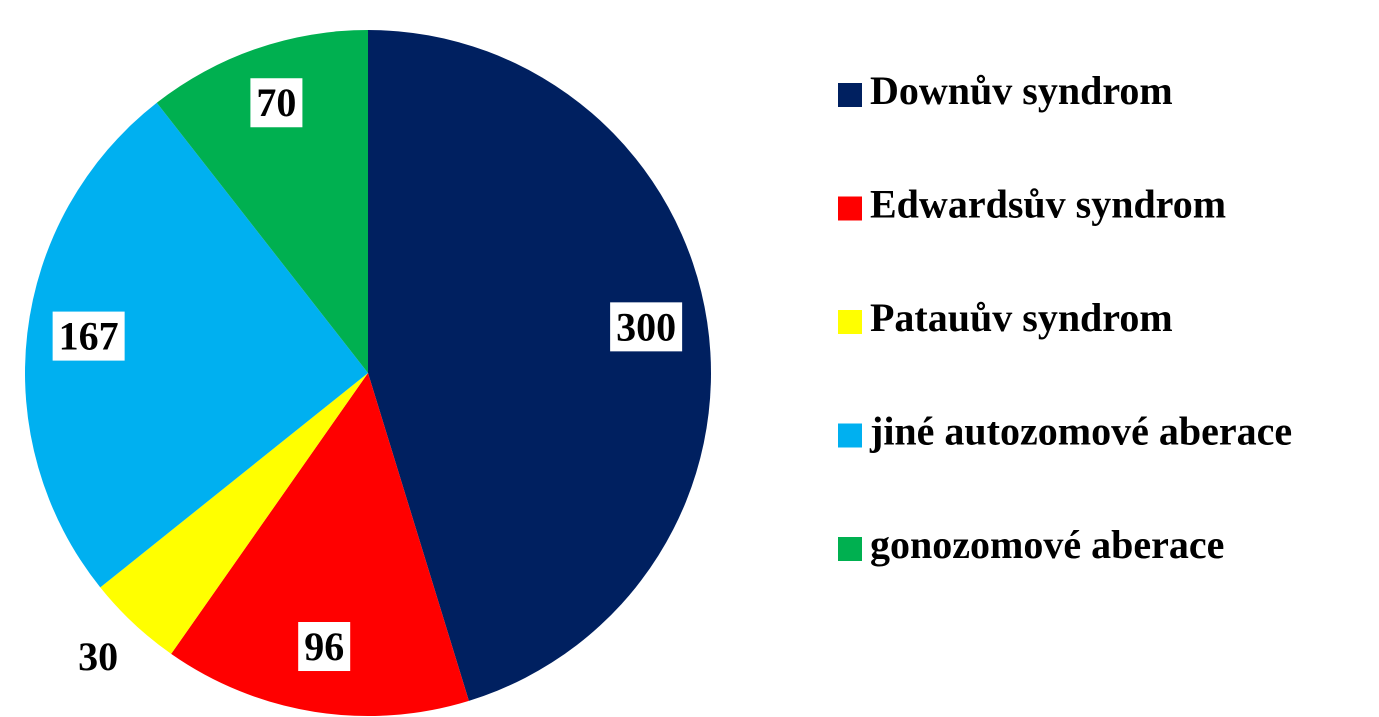 The width and height of the screenshot is (1379, 717). I want to click on data-label: 167, so click(89, 336).